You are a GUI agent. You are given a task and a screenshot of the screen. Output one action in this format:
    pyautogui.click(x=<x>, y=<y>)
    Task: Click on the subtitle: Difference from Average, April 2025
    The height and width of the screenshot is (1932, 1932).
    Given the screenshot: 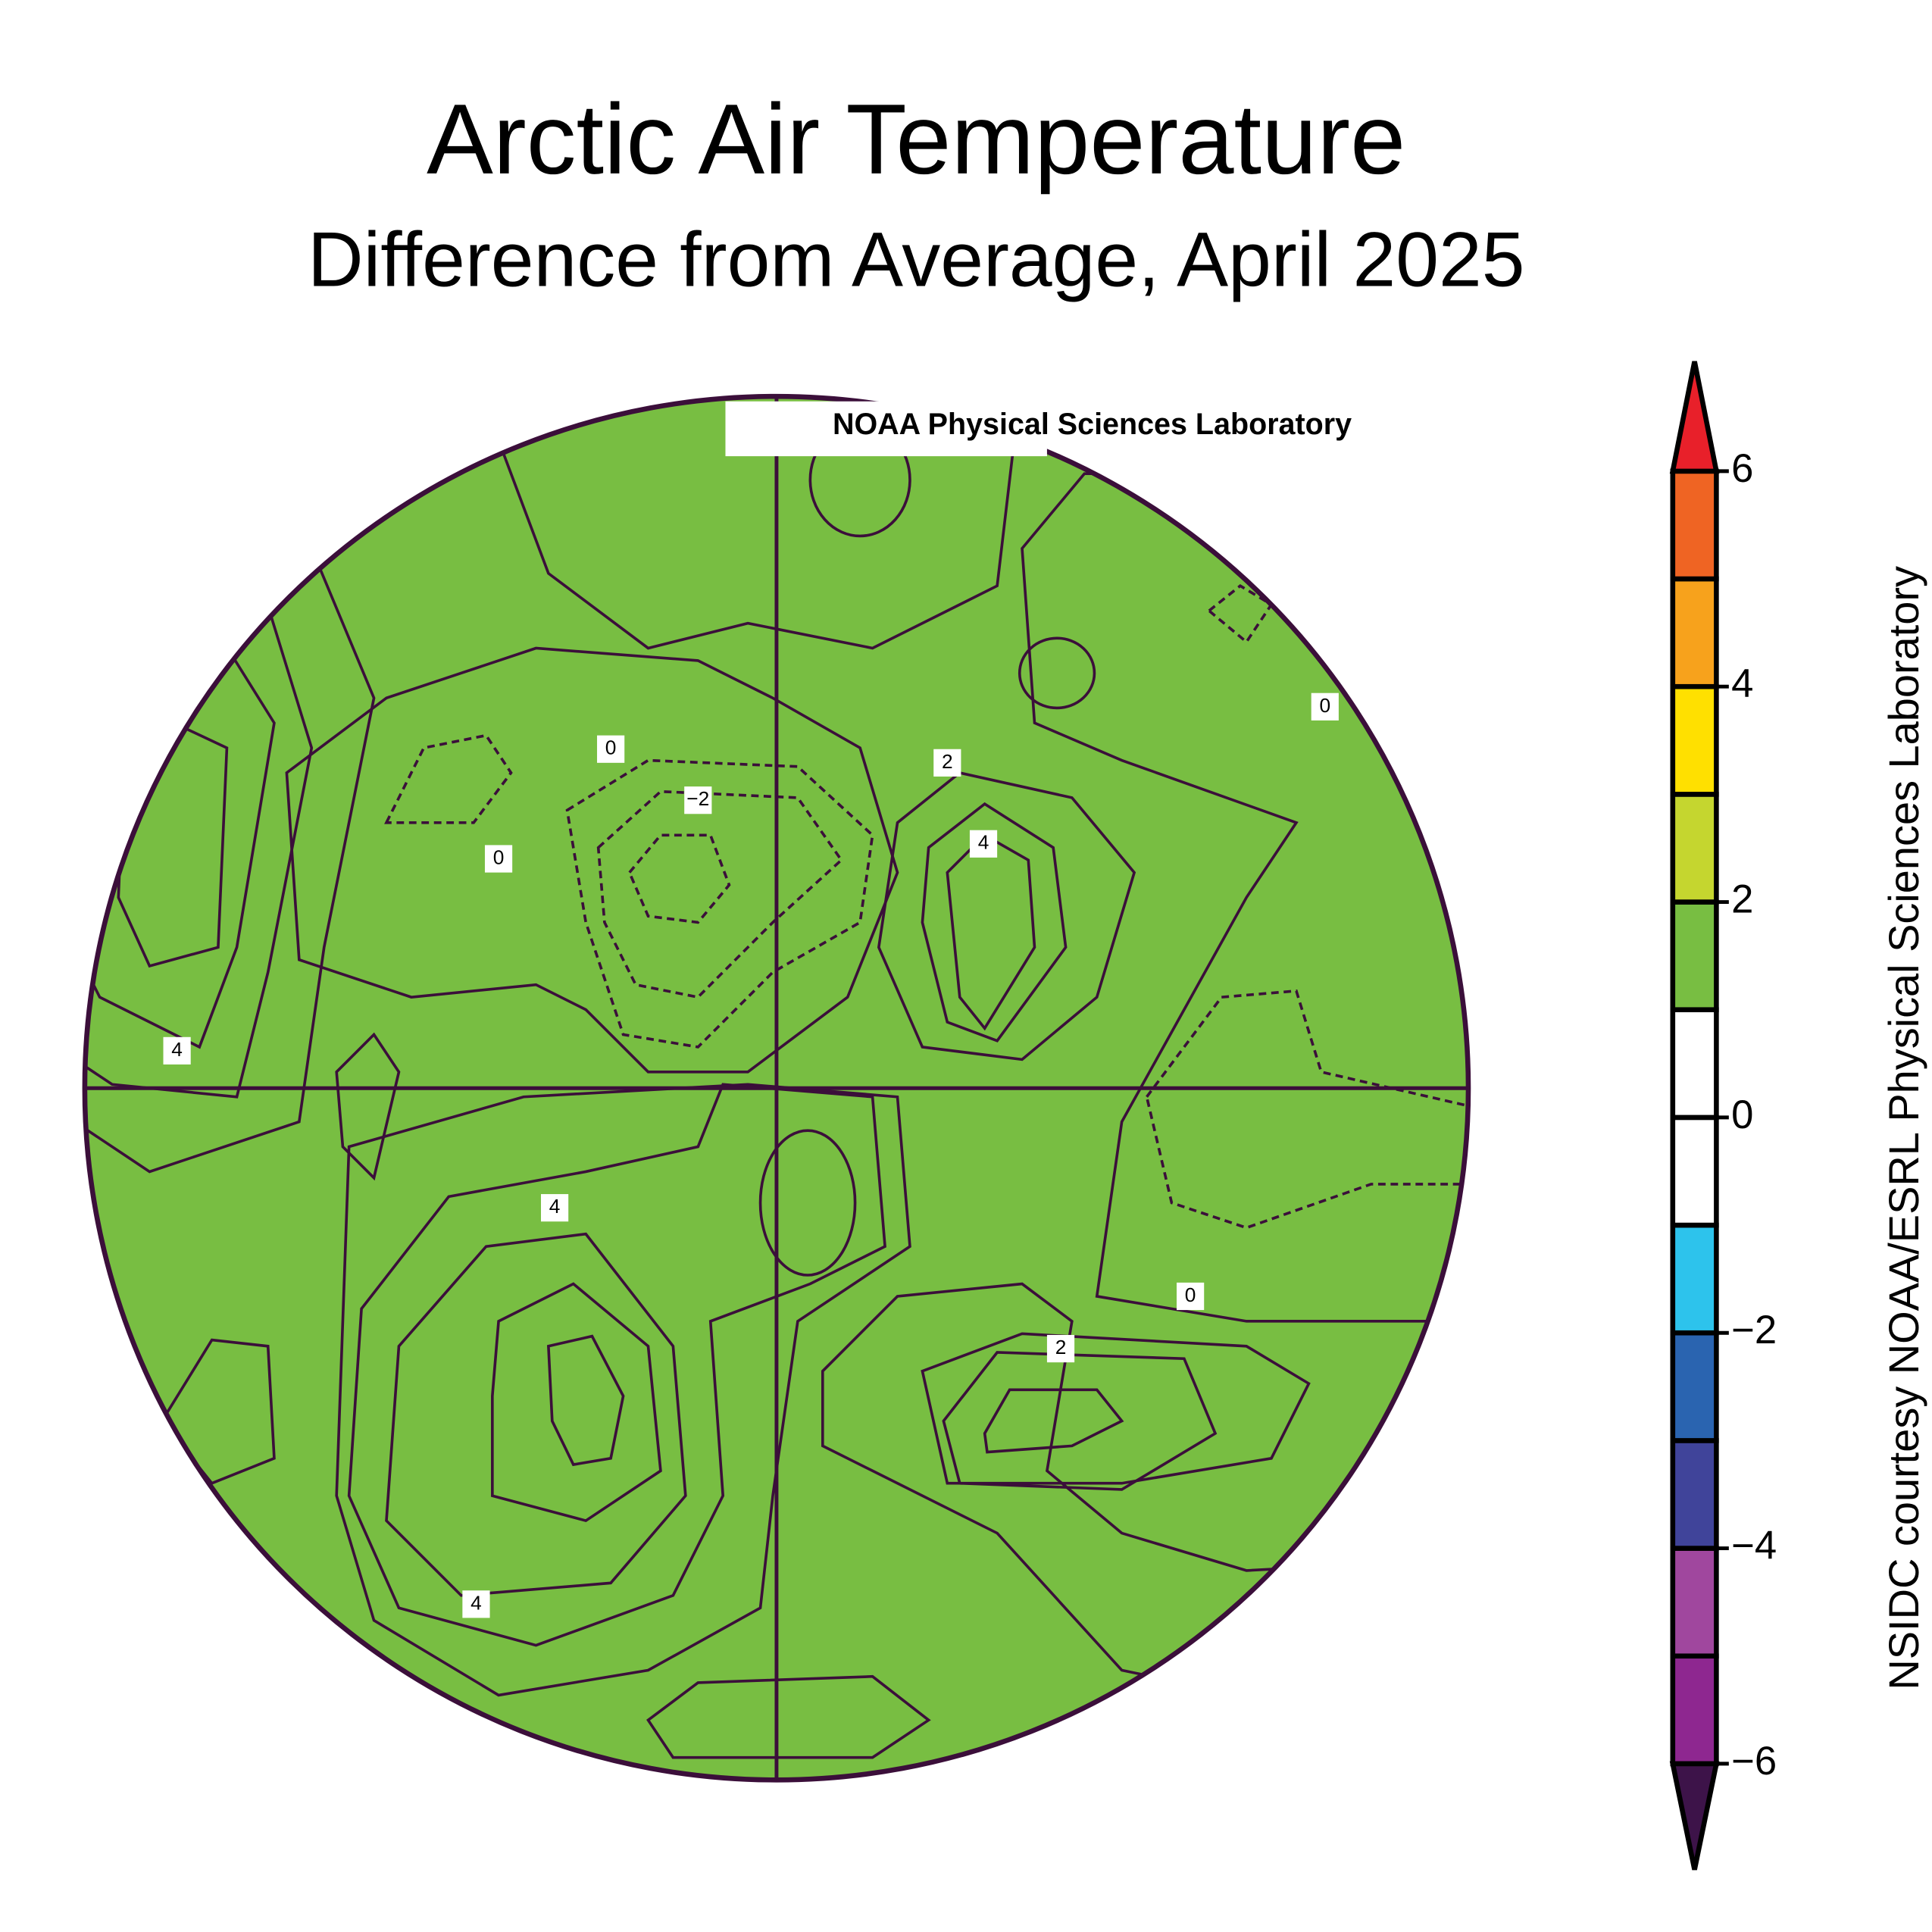 What is the action you would take?
    pyautogui.click(x=916, y=259)
    